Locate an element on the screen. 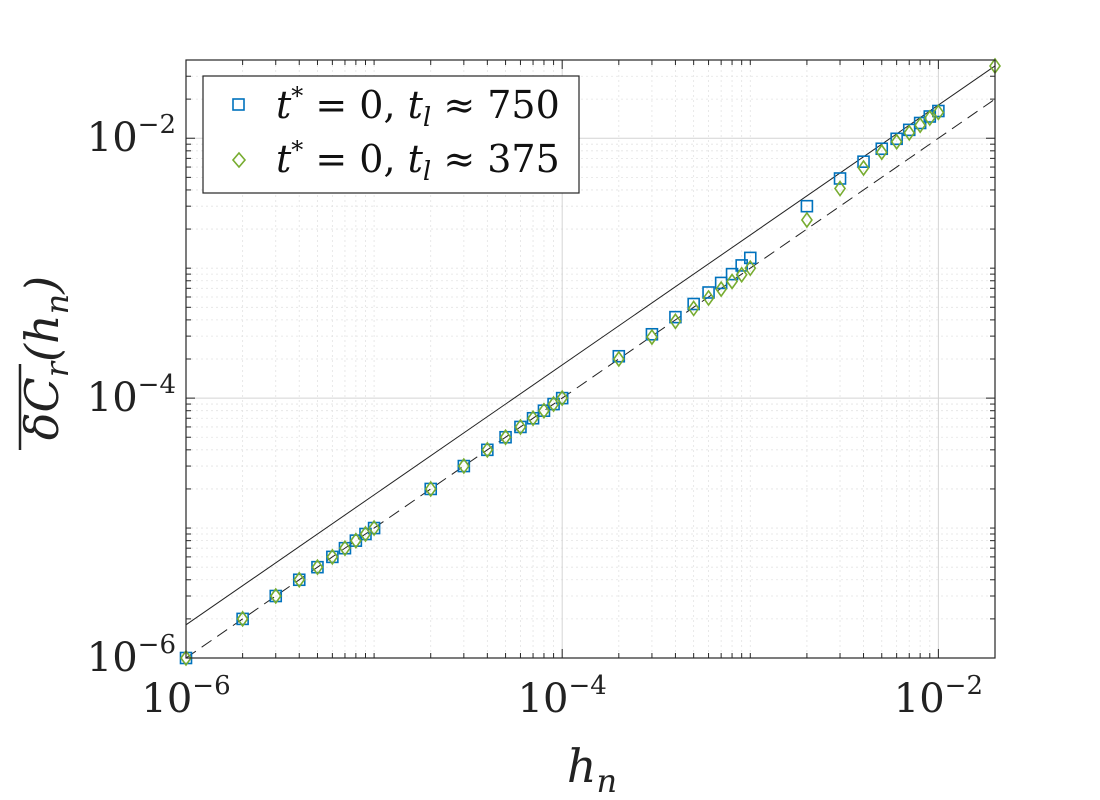 The height and width of the screenshot is (800, 1100). legend-marker-diamond is located at coordinates (239, 160).